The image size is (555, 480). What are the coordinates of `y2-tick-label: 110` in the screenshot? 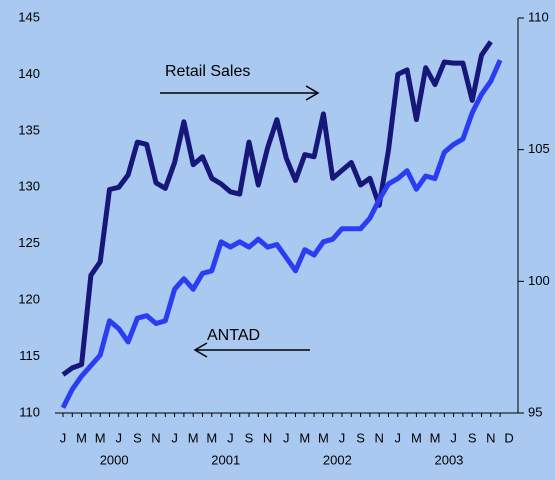 It's located at (538, 16).